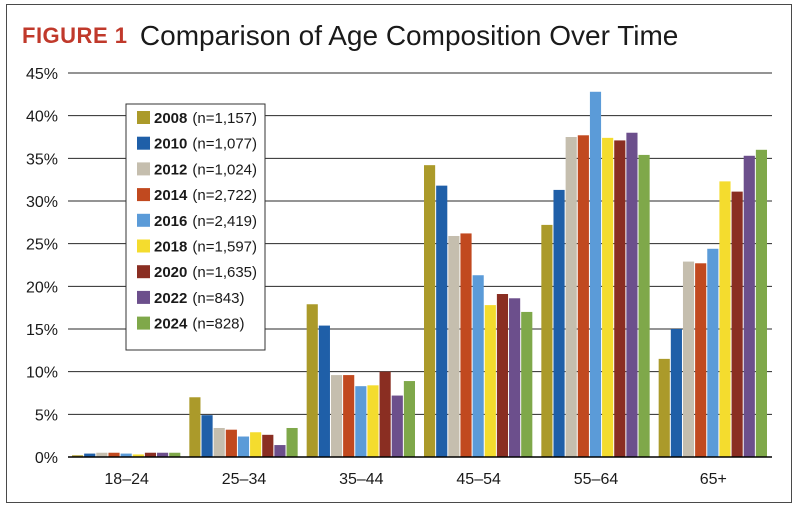 The height and width of the screenshot is (509, 800). I want to click on y-tick-label: 20%, so click(42, 287).